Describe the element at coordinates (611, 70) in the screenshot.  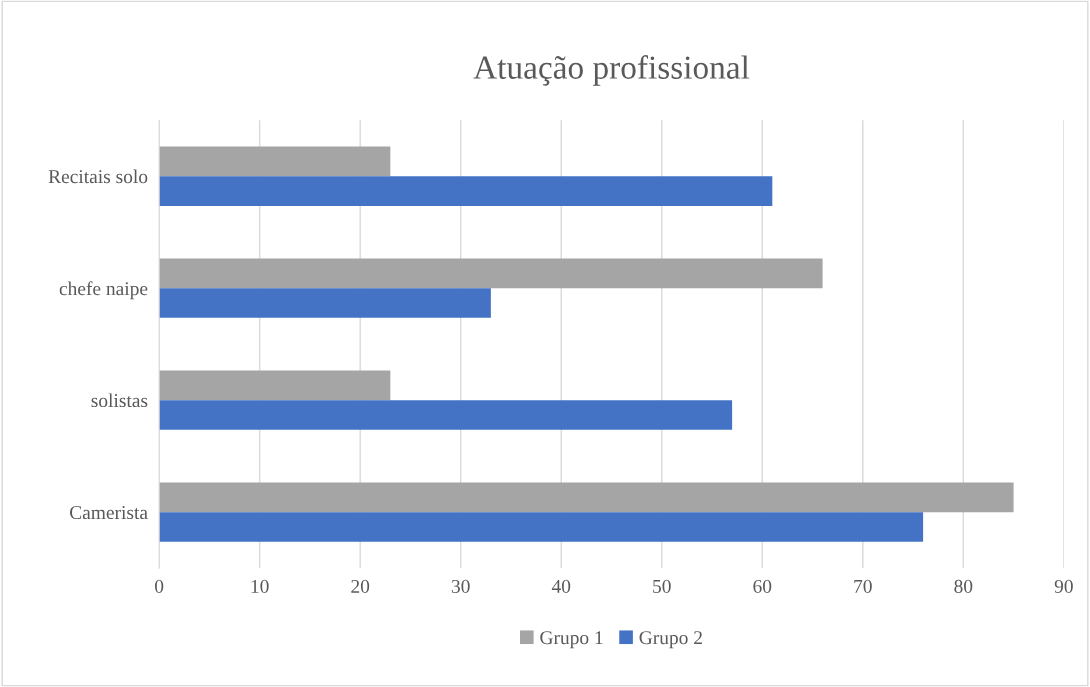
I see `chart-title: Atuação profissional` at that location.